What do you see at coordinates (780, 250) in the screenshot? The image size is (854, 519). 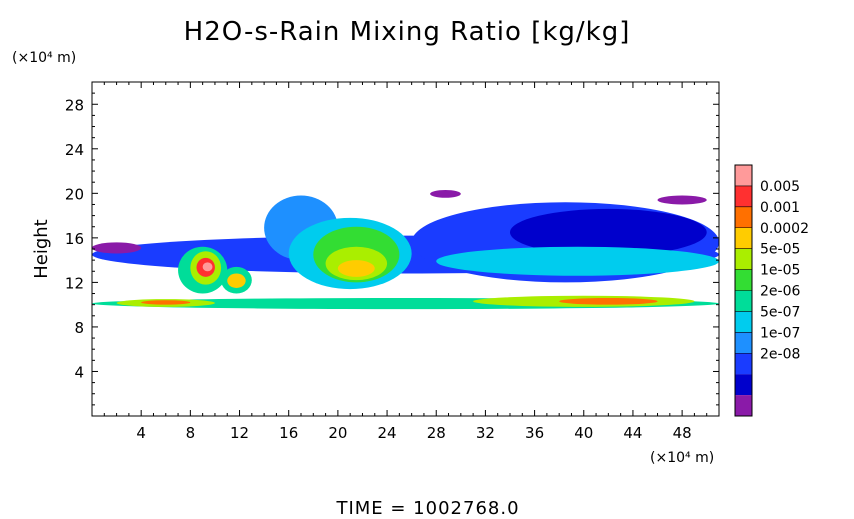 I see `colorbar-label-3: 5e-05` at bounding box center [780, 250].